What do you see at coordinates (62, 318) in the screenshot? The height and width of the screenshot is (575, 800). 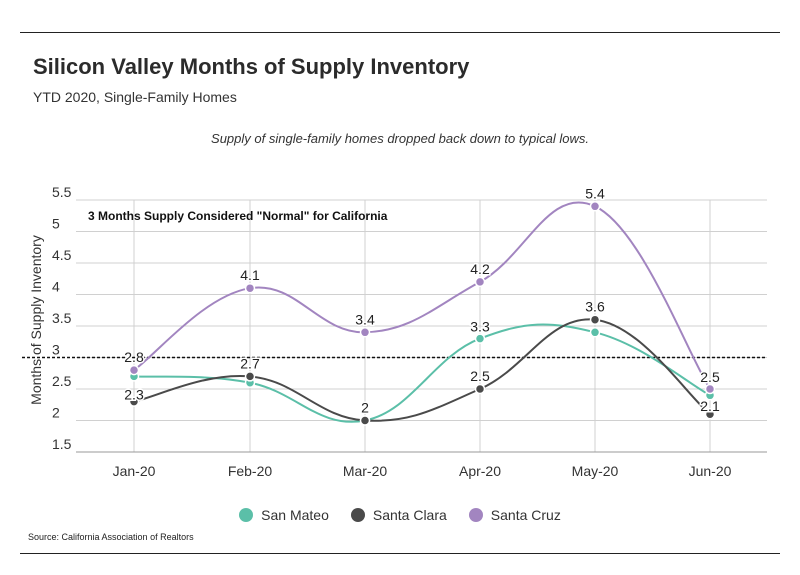 I see `y-tick-label: 3.5` at bounding box center [62, 318].